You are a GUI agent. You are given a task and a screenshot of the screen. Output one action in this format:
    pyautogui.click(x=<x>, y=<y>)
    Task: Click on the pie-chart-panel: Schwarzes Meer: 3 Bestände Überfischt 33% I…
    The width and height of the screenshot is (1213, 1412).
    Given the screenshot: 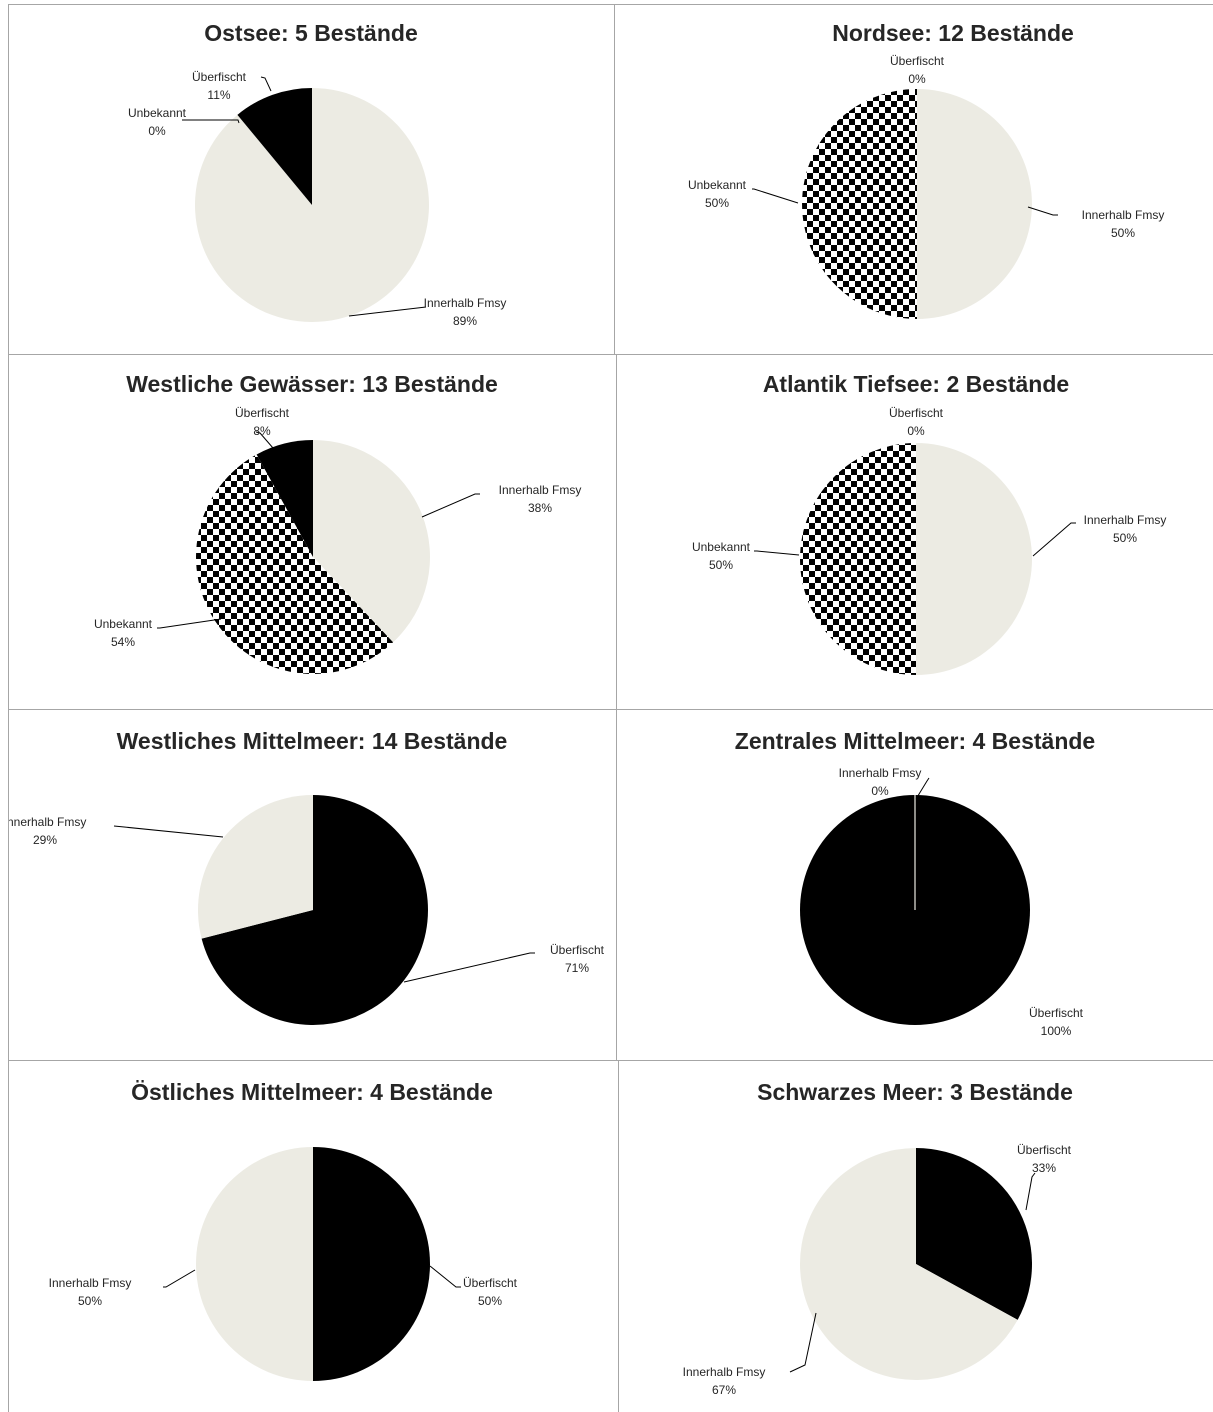 What is the action you would take?
    pyautogui.click(x=916, y=1236)
    